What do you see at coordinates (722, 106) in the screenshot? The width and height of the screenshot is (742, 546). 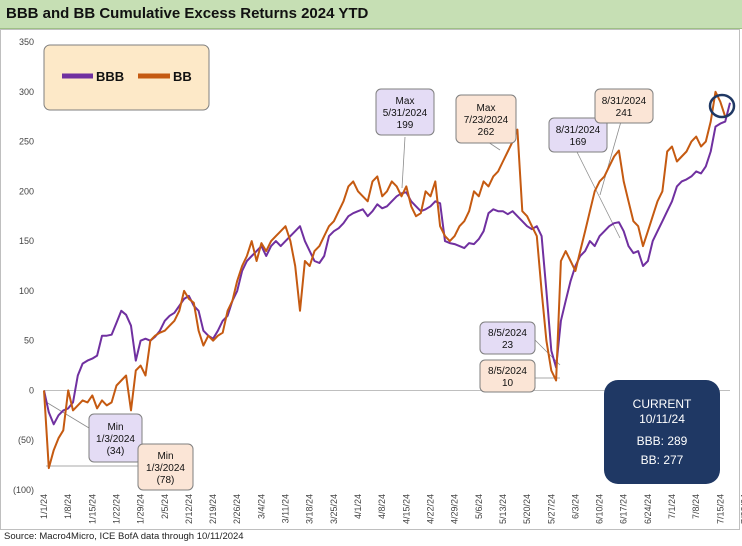 I see `current-value-circle` at bounding box center [722, 106].